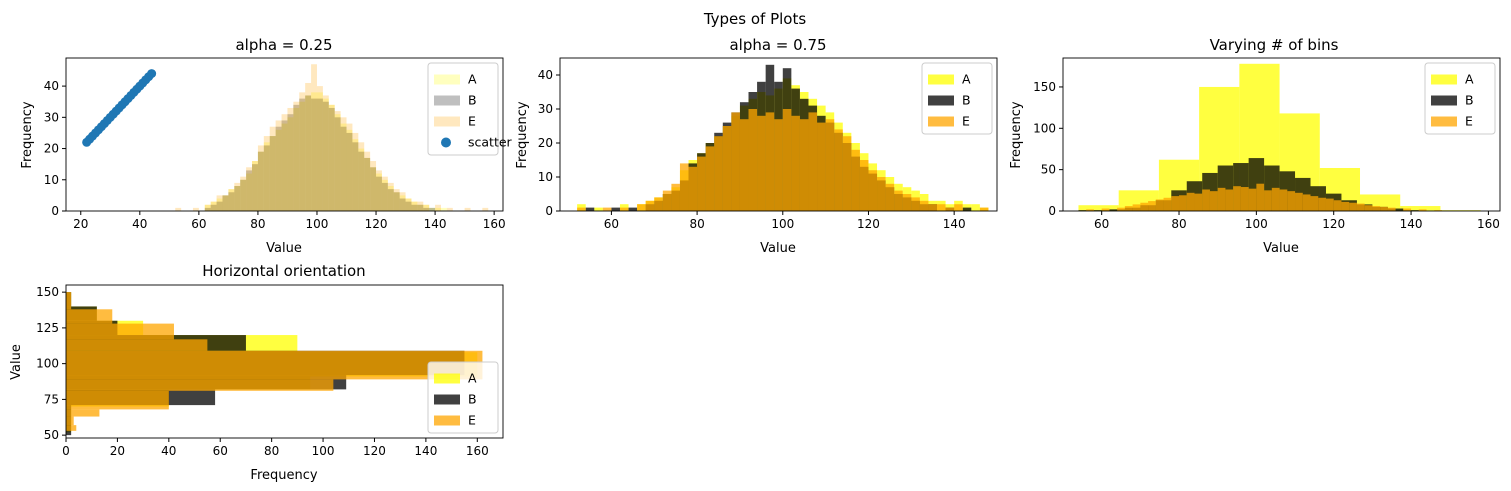 The image size is (1511, 491). What do you see at coordinates (283, 45) in the screenshot?
I see `chart-title: alpha = 0.25` at bounding box center [283, 45].